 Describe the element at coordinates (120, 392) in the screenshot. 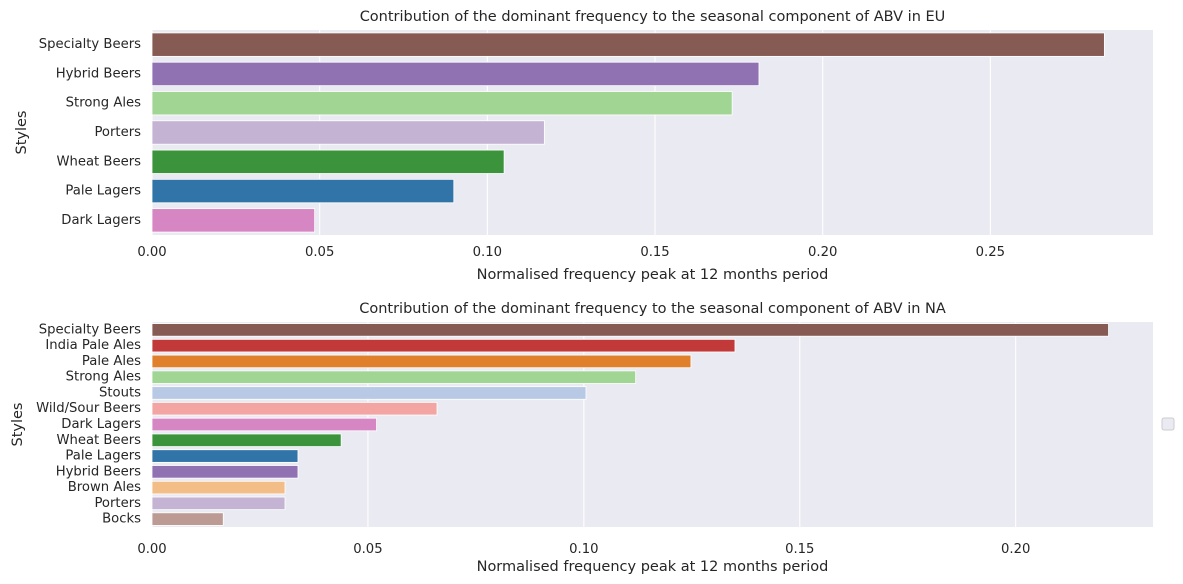

I see `y-tick-label: Stouts` at that location.